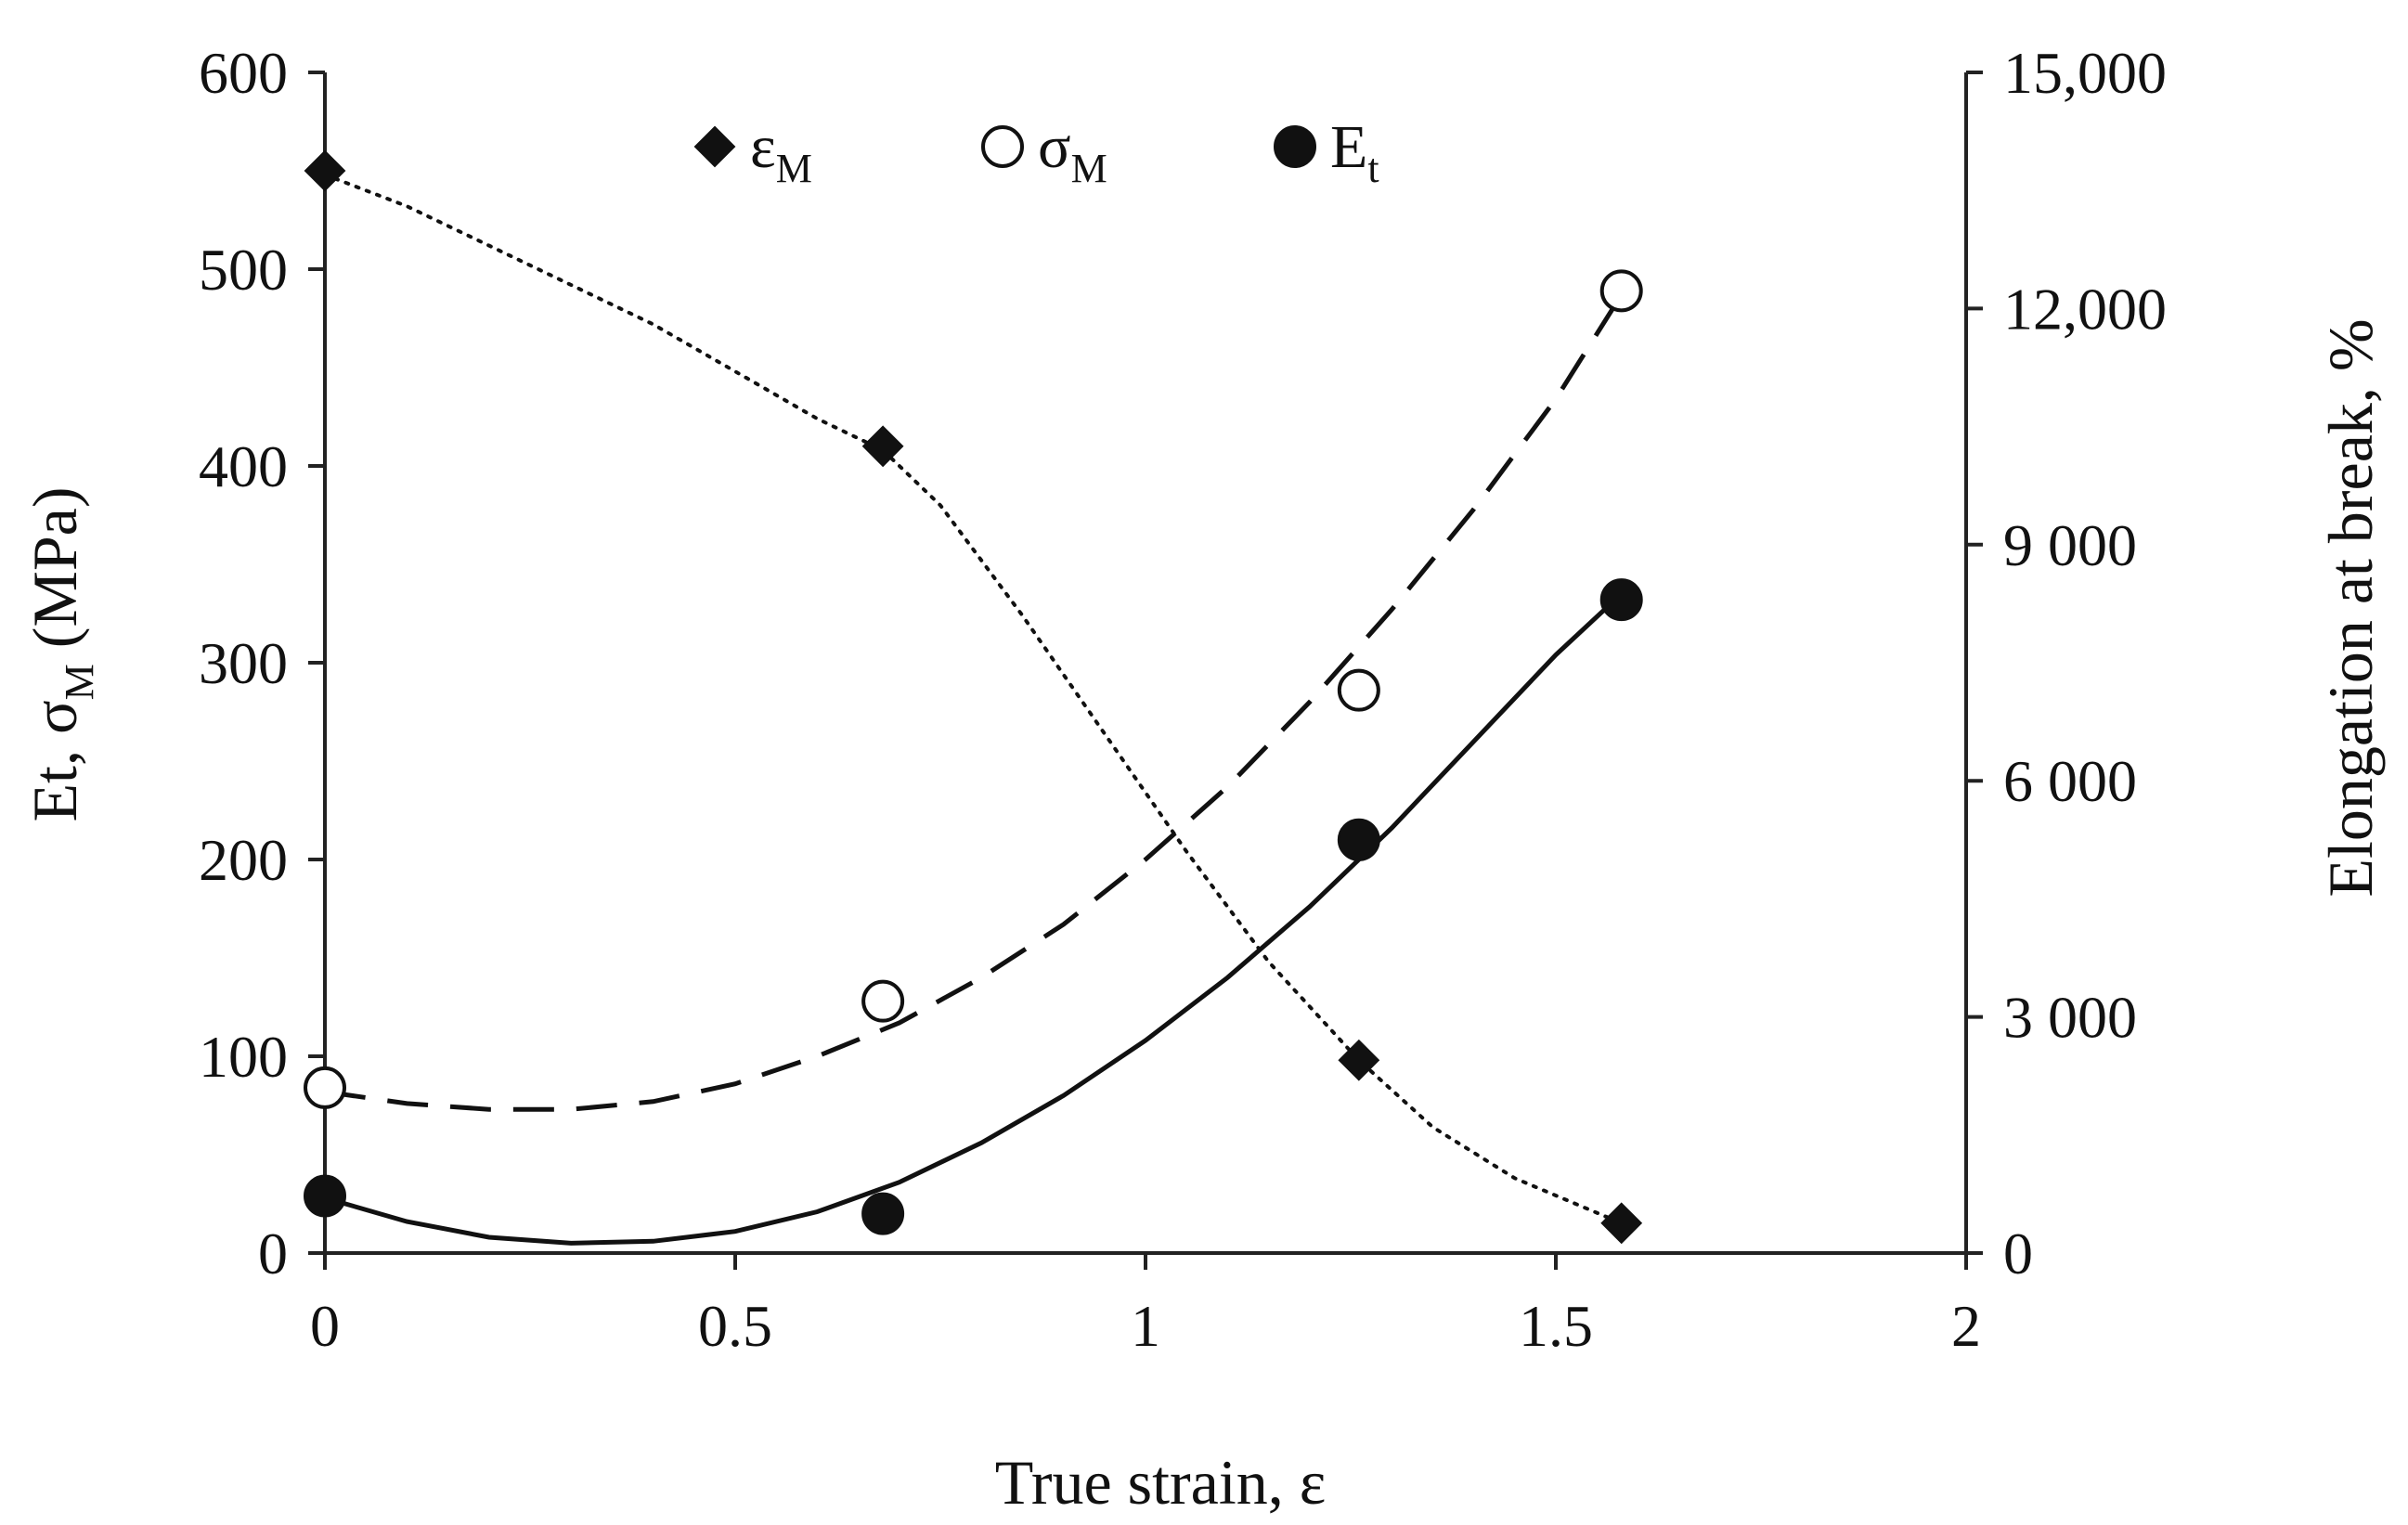 The image size is (2408, 1525). I want to click on legend-label-εM: εM, so click(781, 152).